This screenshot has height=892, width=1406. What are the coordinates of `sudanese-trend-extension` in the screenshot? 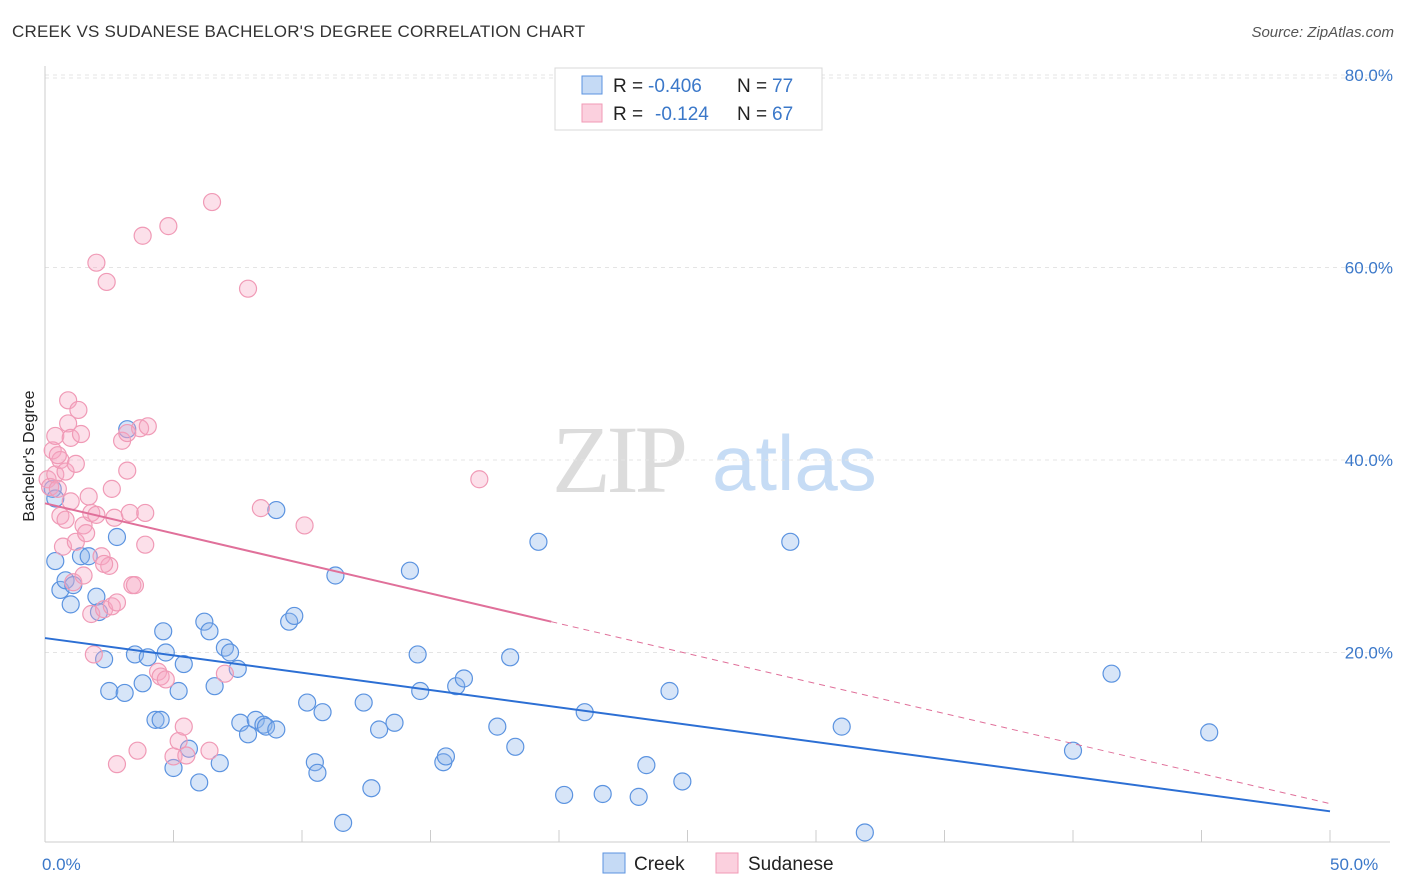 It's located at (941, 713).